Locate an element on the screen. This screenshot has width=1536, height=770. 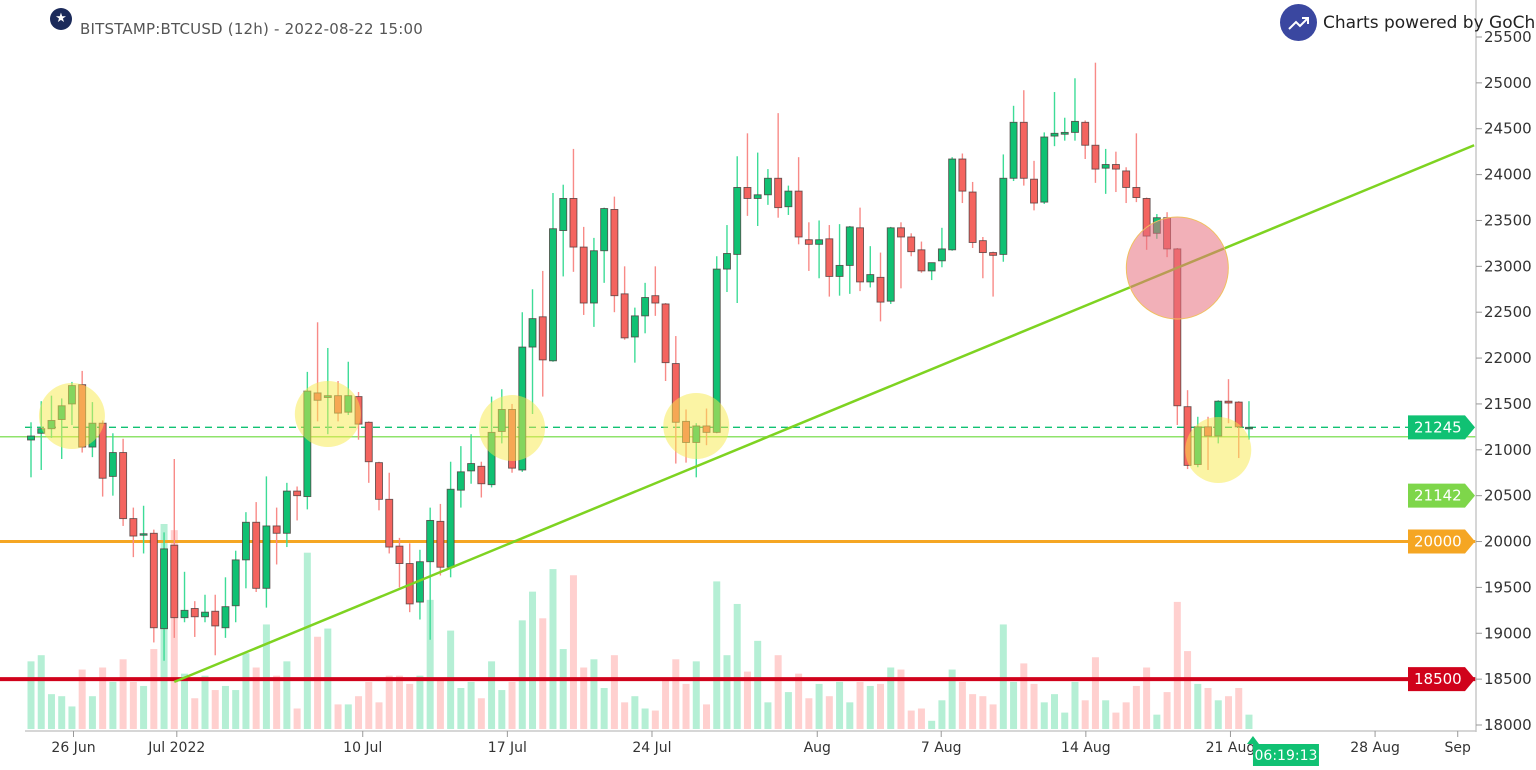
star-icon: ★ is located at coordinates (61, 19).